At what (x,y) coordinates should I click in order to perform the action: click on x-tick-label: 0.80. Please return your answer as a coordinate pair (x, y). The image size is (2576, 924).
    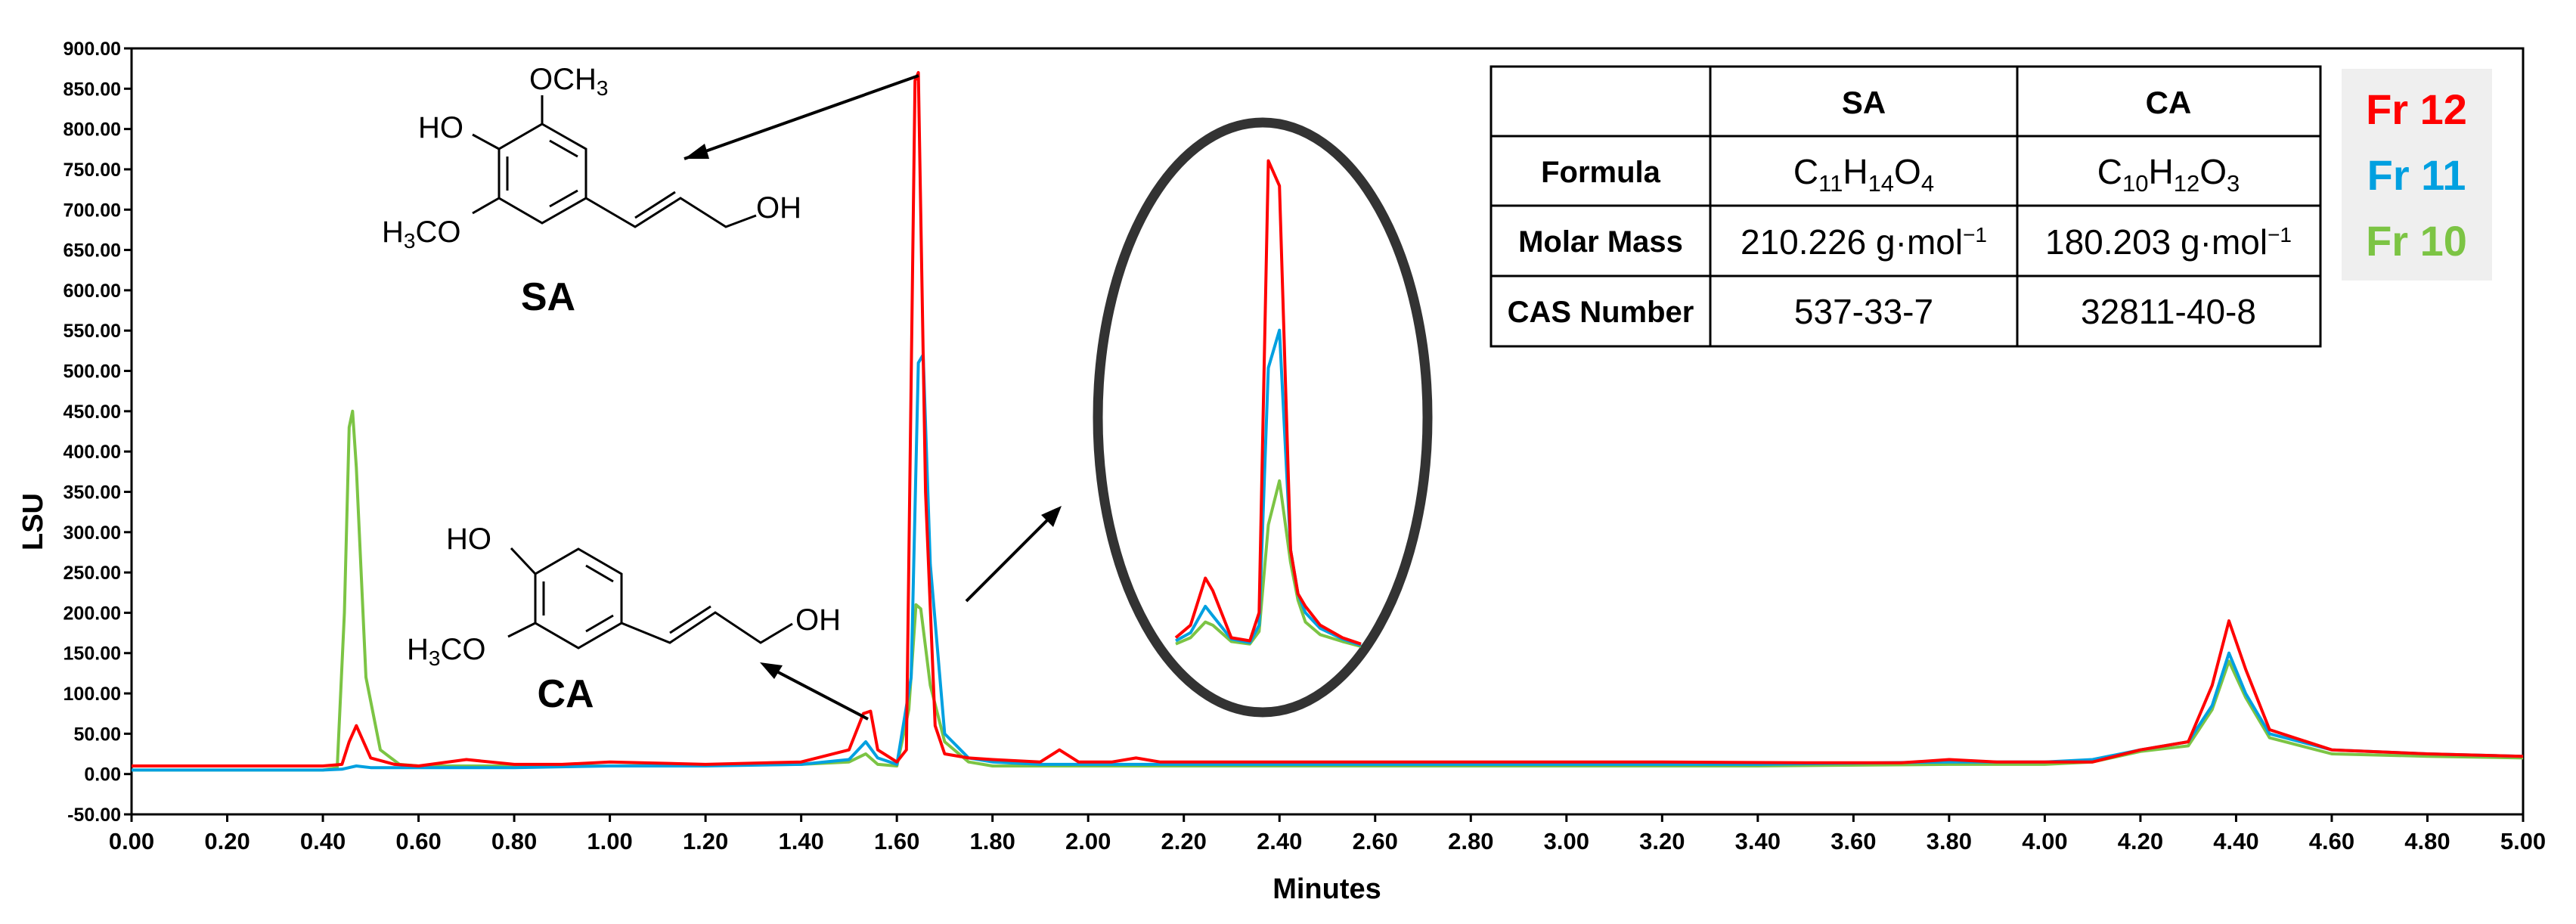
    Looking at the image, I should click on (514, 841).